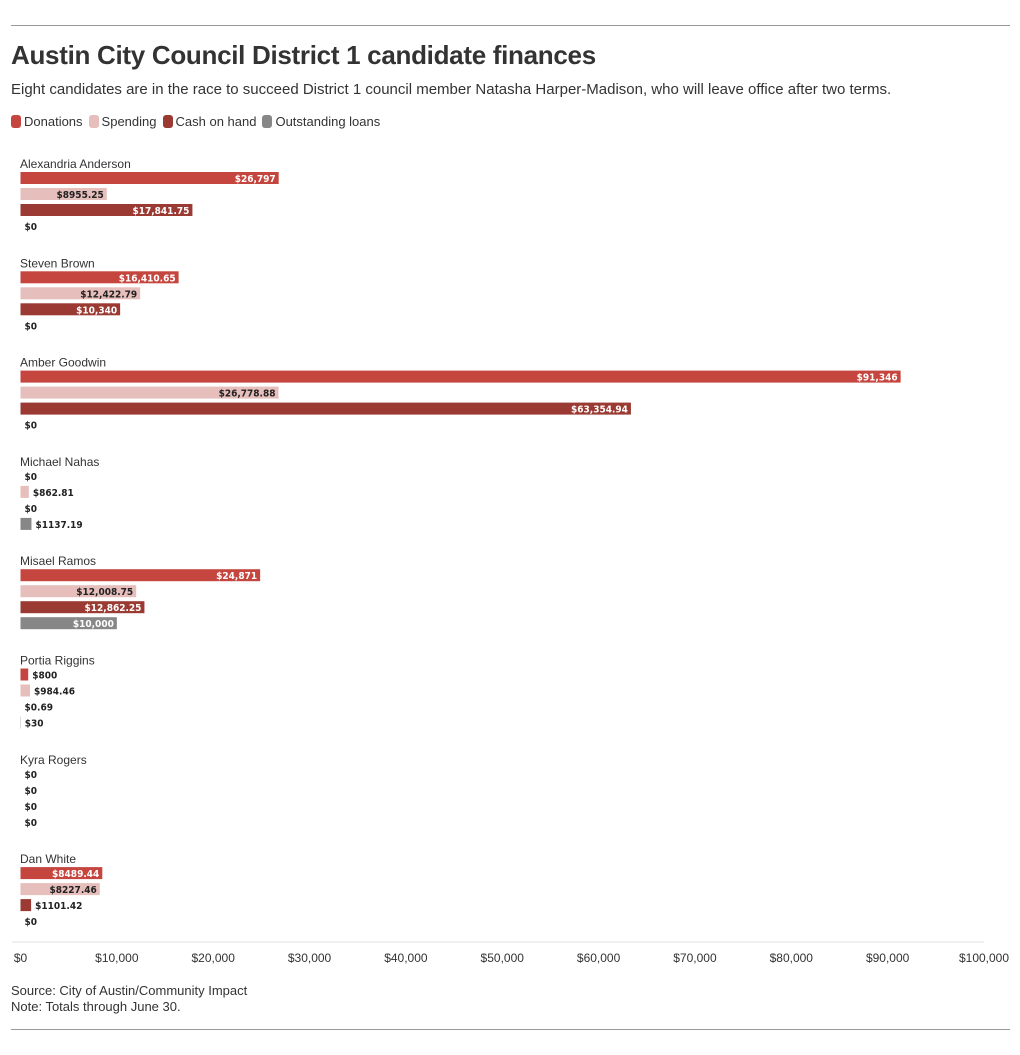 This screenshot has width=1020, height=1055. What do you see at coordinates (53, 121) in the screenshot?
I see `legend-label-donations: Donations` at bounding box center [53, 121].